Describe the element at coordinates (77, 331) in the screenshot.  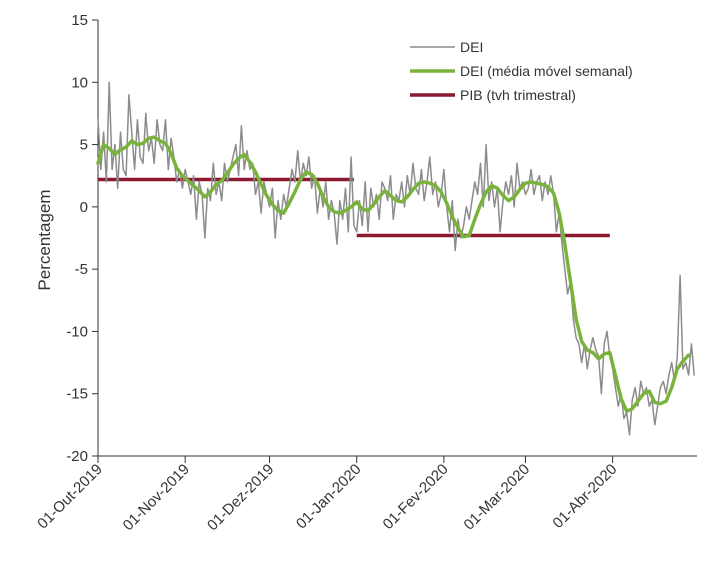
I see `y-tick-label: -10` at that location.